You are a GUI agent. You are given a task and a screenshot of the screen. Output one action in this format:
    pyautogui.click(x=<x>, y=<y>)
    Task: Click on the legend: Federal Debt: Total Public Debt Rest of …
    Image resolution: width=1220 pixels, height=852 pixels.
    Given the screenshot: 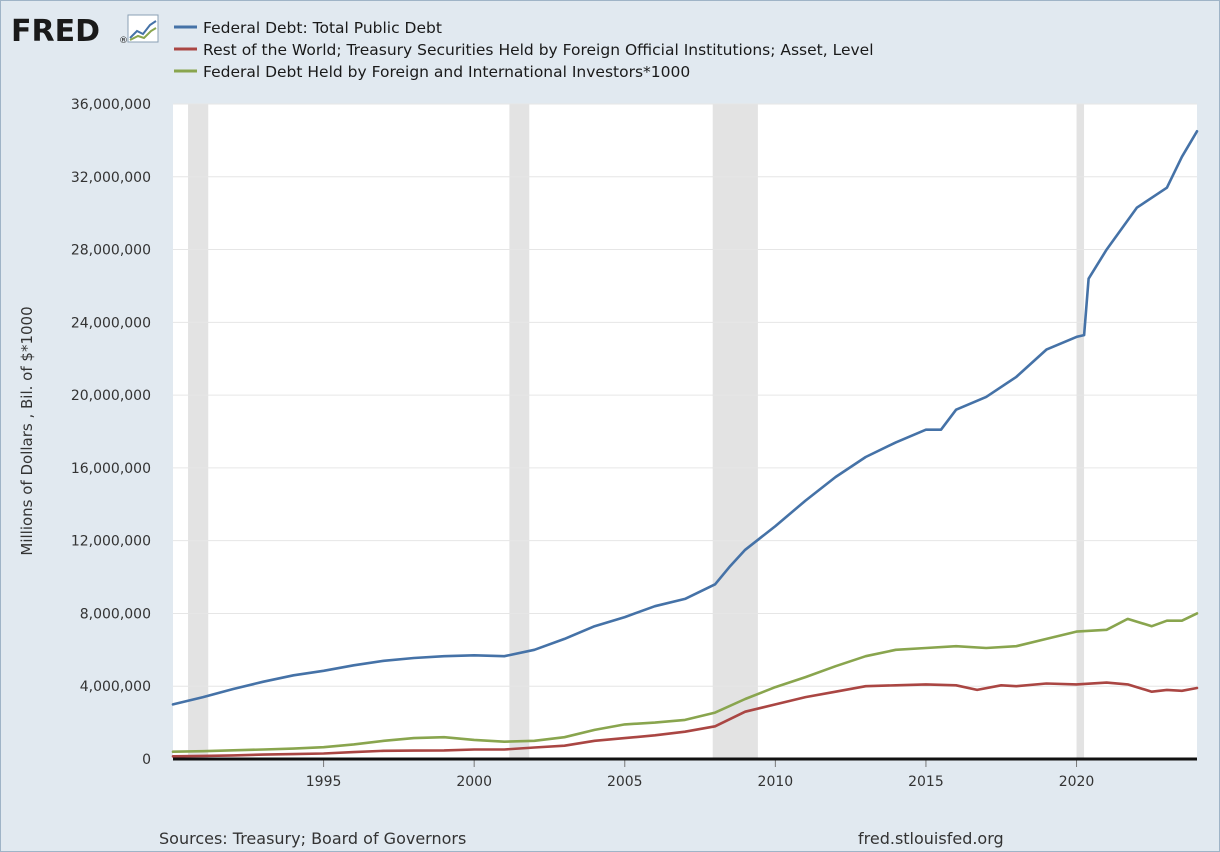 What is the action you would take?
    pyautogui.click(x=524, y=50)
    